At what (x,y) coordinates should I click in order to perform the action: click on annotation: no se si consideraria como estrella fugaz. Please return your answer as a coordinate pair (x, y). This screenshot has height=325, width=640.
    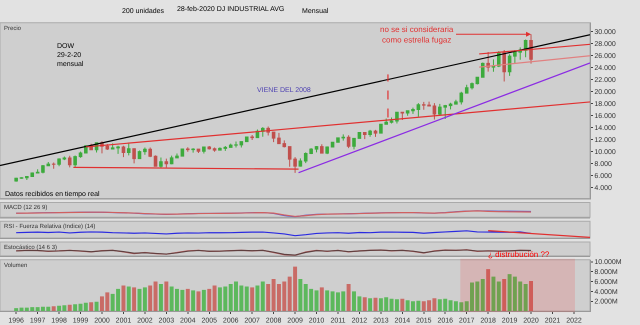
    Looking at the image, I should click on (417, 34).